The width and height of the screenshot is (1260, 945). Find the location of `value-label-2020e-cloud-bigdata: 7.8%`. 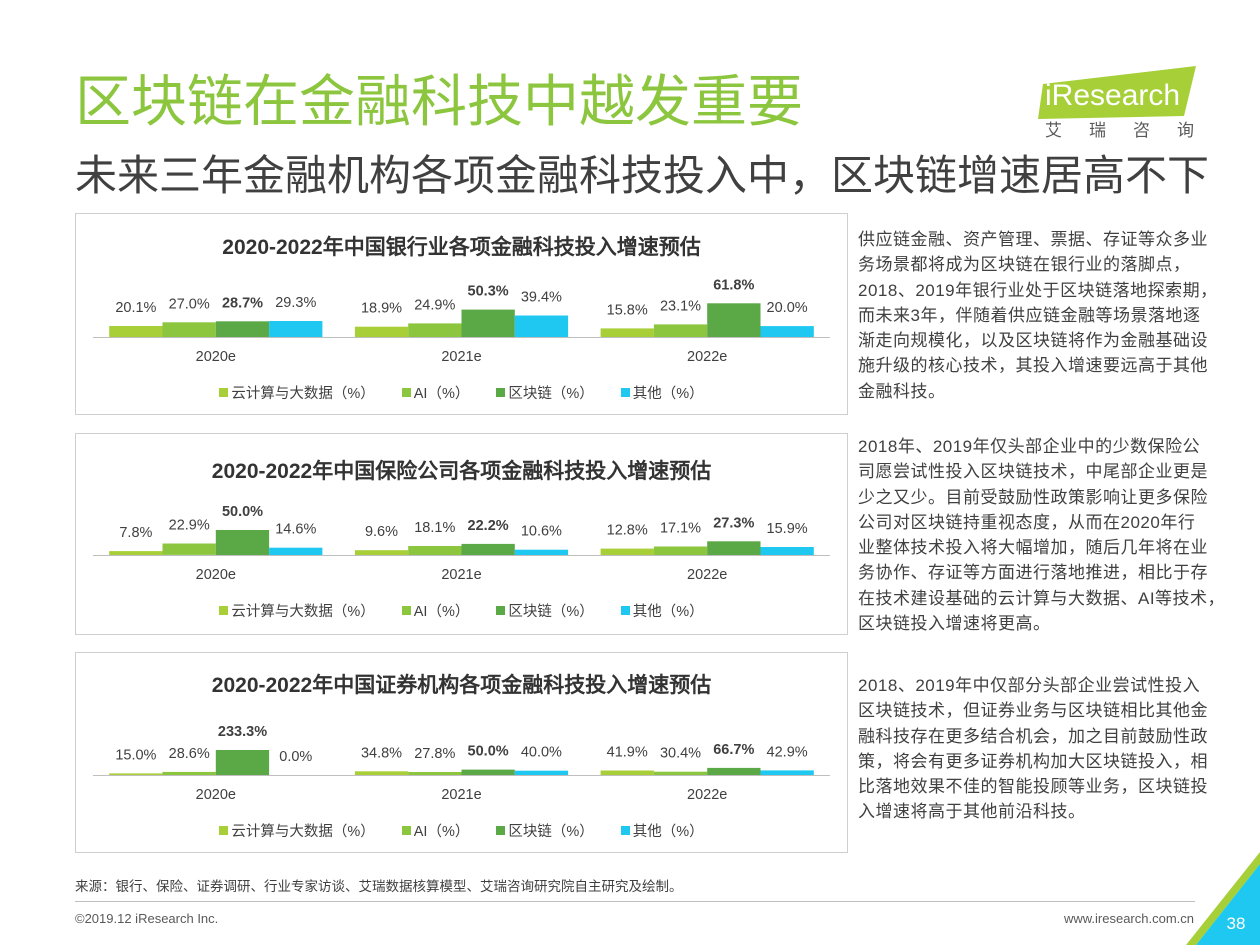

value-label-2020e-cloud-bigdata: 7.8% is located at coordinates (135, 533).